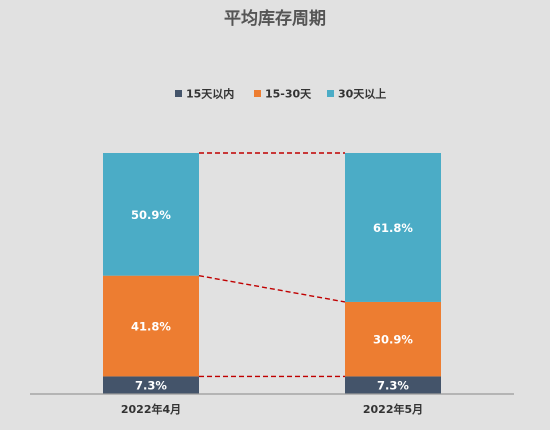 The height and width of the screenshot is (430, 550). Describe the element at coordinates (272, 409) in the screenshot. I see `x-axis-labels: 2022年4月 2022年5月` at that location.